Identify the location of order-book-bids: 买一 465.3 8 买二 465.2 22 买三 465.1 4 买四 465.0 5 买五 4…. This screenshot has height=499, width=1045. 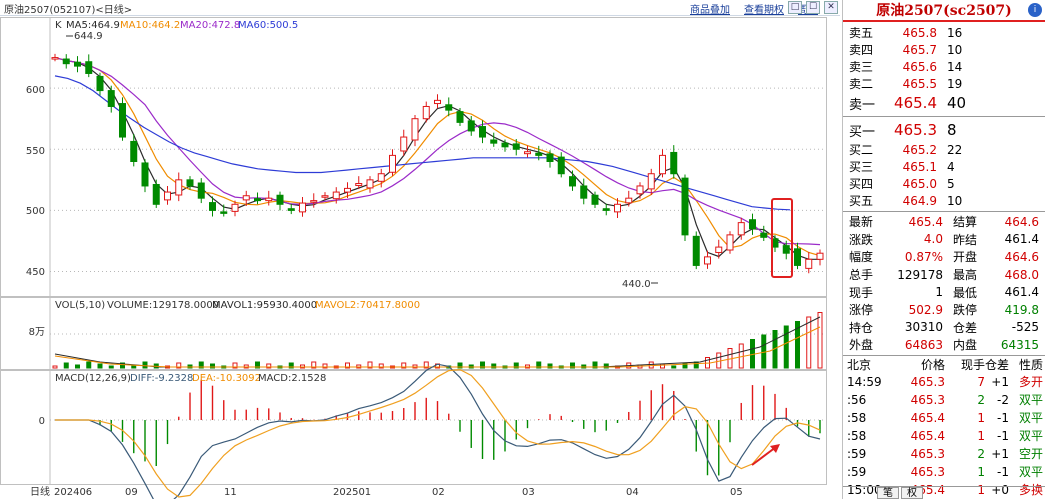
(944, 164).